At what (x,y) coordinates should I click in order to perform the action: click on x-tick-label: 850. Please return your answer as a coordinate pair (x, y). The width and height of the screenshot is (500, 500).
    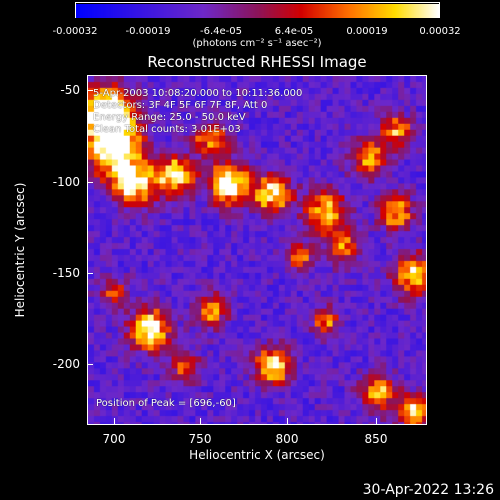
    Looking at the image, I should click on (376, 439).